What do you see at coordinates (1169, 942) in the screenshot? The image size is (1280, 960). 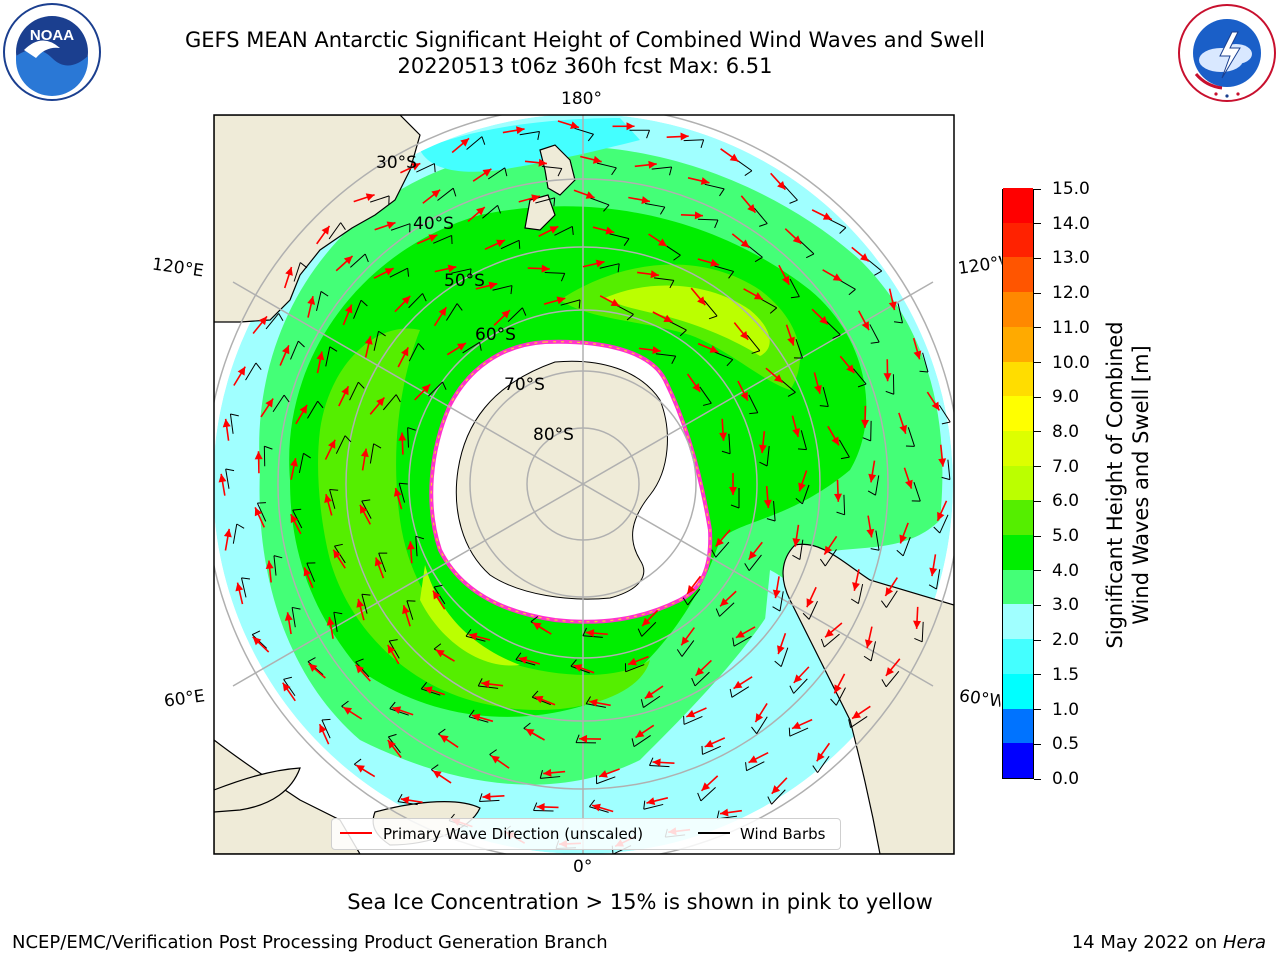 I see `footer-date: 14 May 2022 on Hera` at bounding box center [1169, 942].